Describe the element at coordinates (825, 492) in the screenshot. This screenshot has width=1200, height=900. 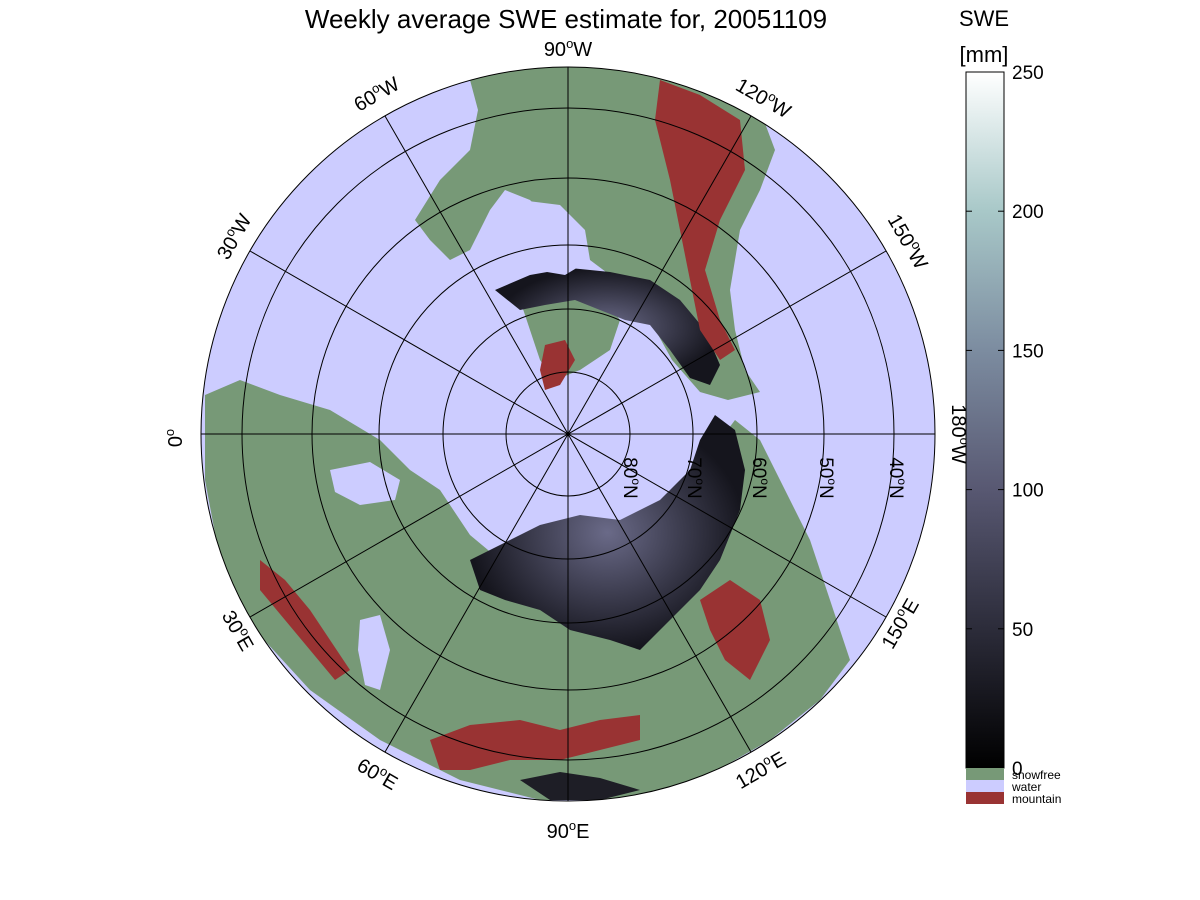
I see `lat-label-50n-hemi: N` at that location.